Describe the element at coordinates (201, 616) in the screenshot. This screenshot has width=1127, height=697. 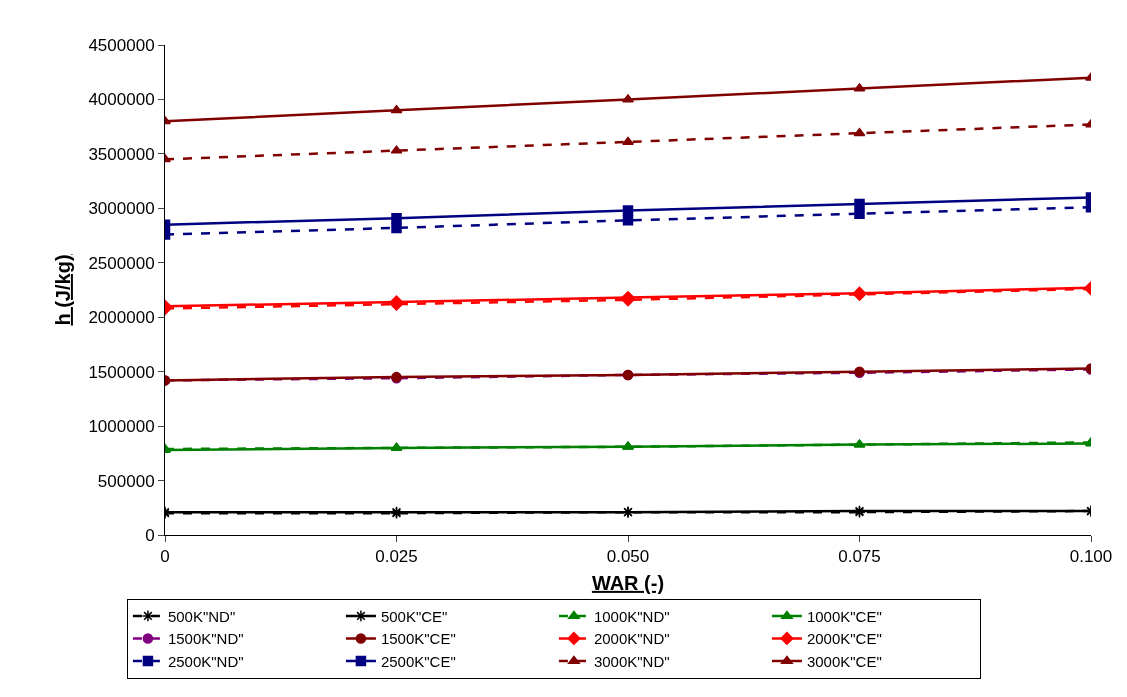
I see `legend-label: 500K"ND"` at that location.